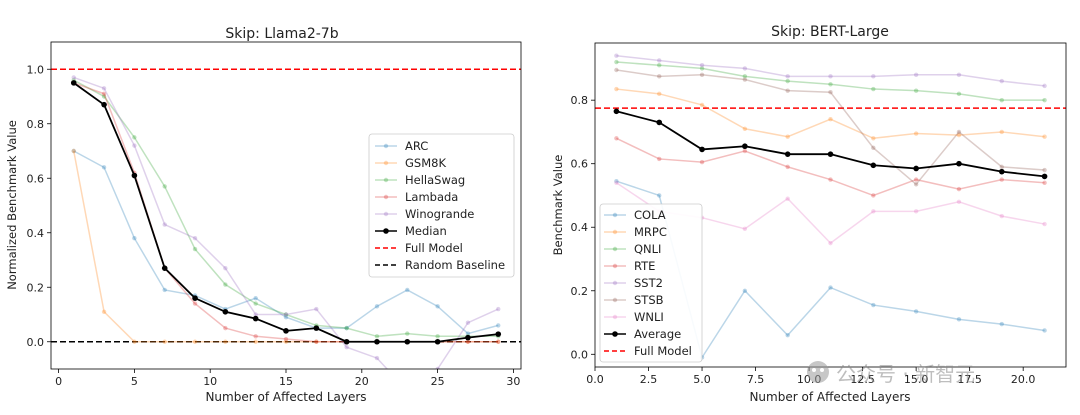 This screenshot has width=1080, height=415. I want to click on left-series-lambada-point, so click(316, 341).